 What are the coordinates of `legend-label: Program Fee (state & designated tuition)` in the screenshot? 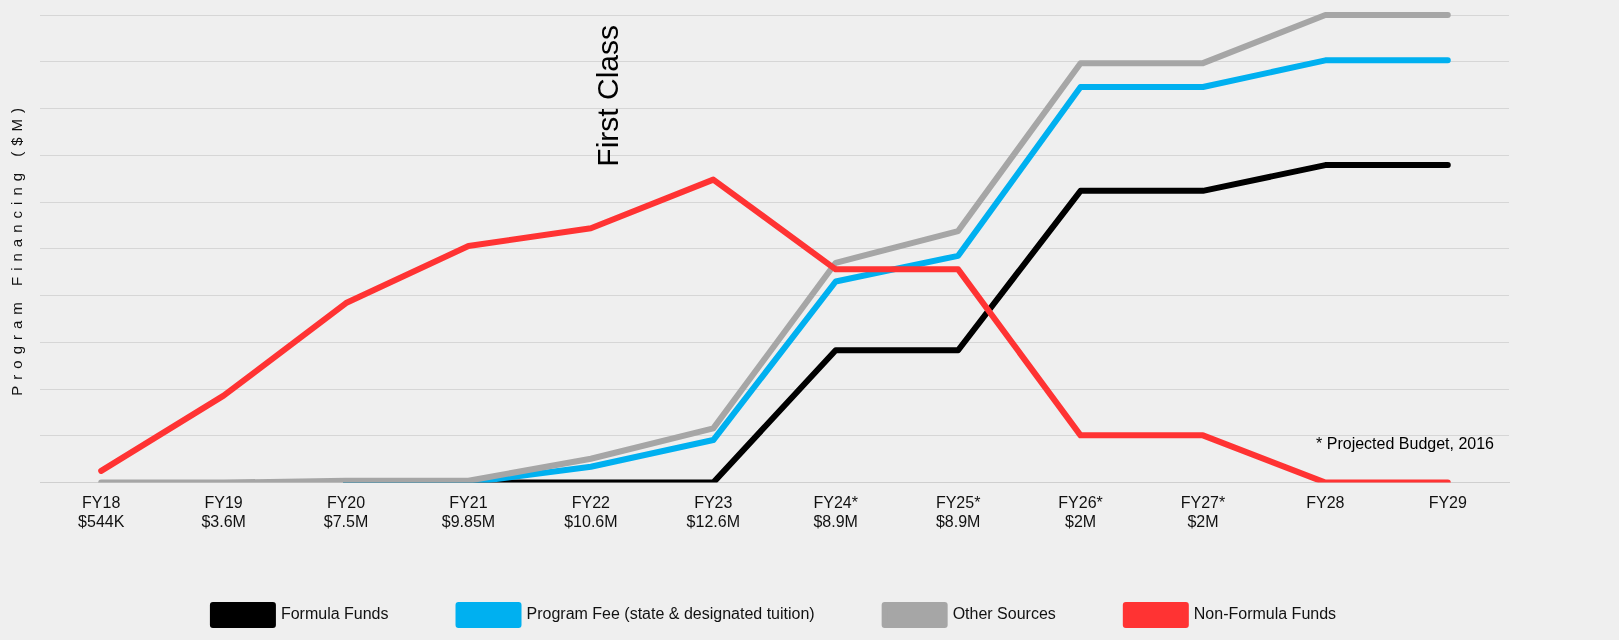 It's located at (670, 614).